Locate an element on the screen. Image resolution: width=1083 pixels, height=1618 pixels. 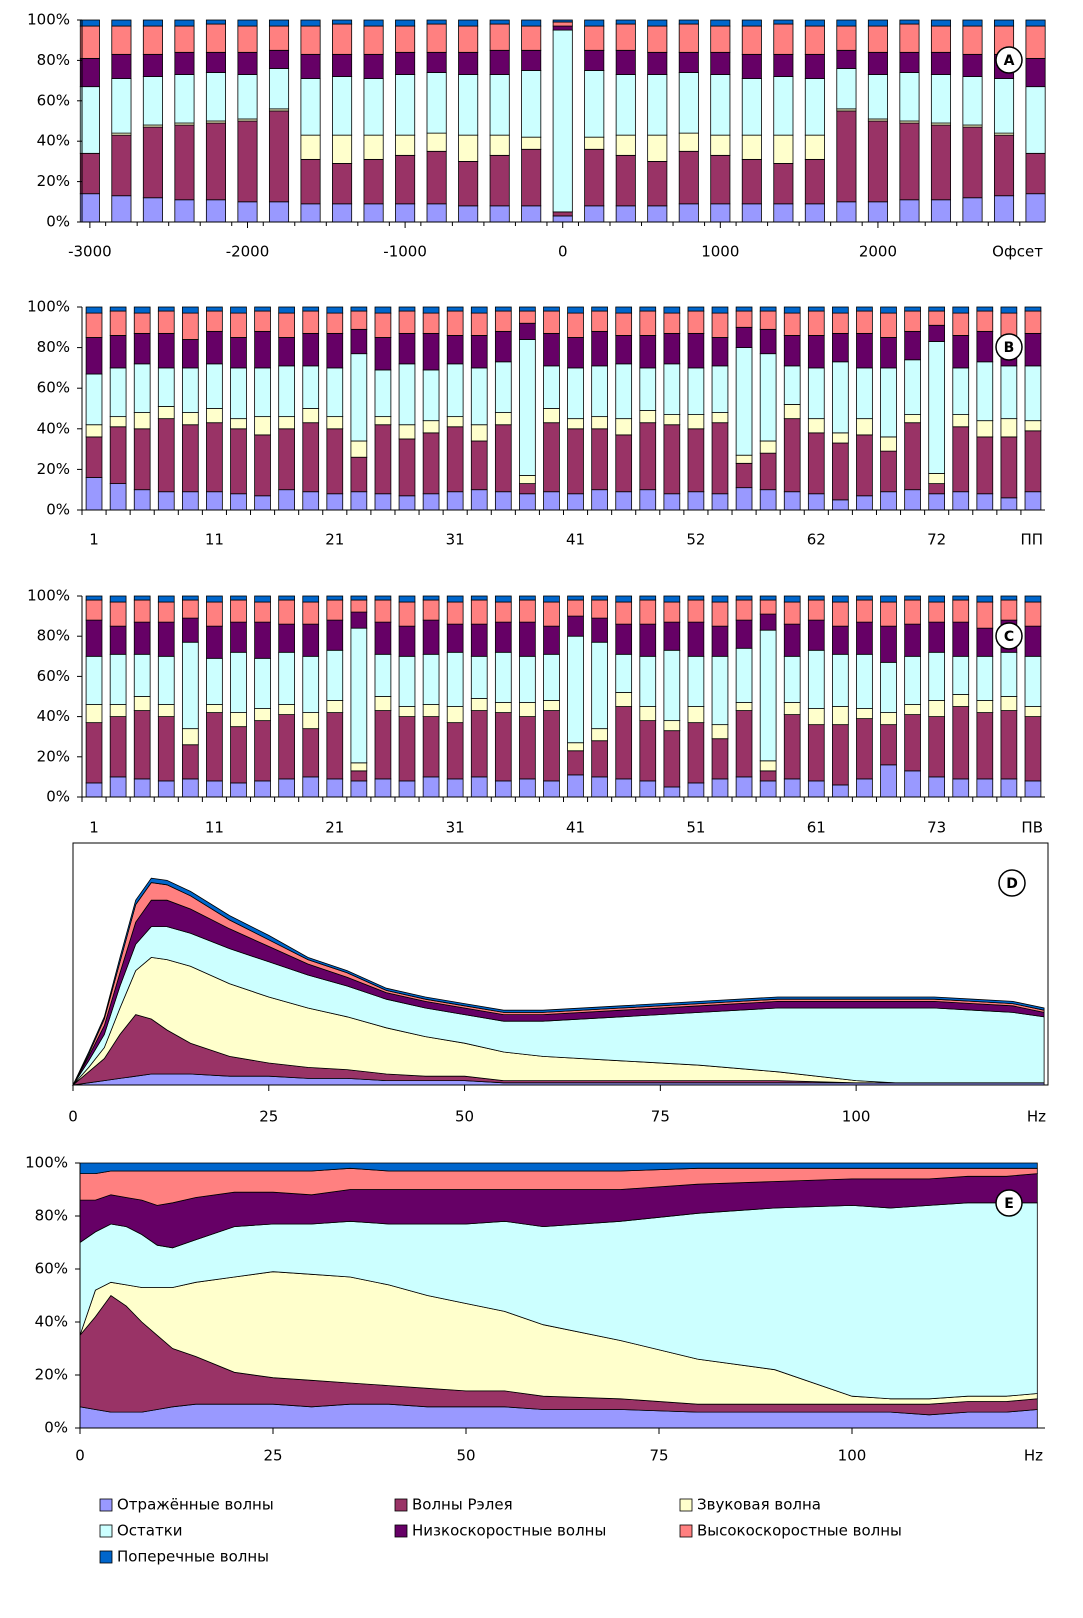
y-tick-label: 40% is located at coordinates (53, 716).